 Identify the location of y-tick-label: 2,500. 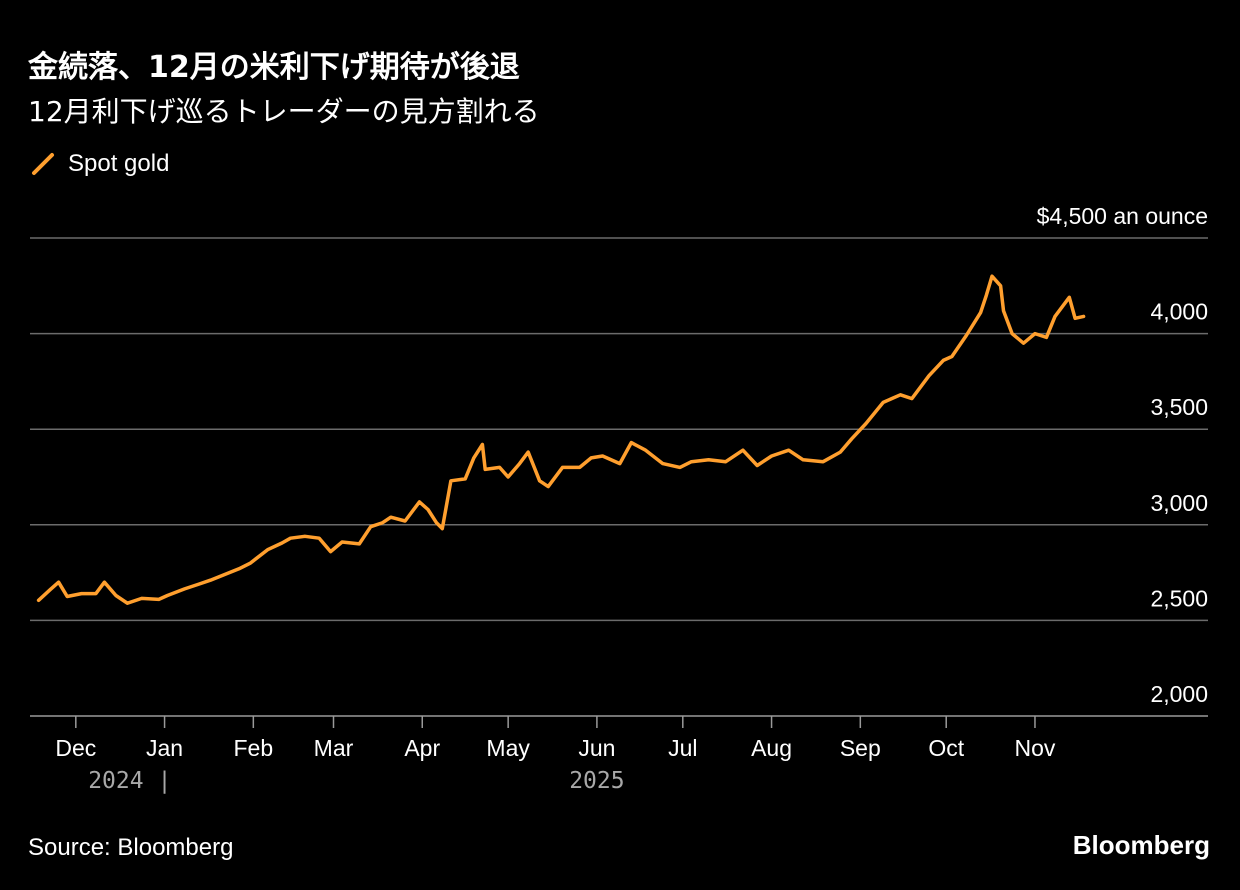
(1179, 598).